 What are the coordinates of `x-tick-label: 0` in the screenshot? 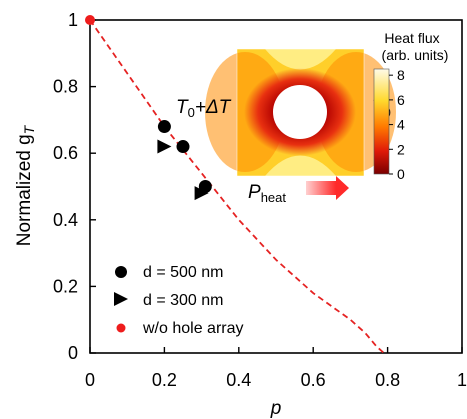 It's located at (90, 380).